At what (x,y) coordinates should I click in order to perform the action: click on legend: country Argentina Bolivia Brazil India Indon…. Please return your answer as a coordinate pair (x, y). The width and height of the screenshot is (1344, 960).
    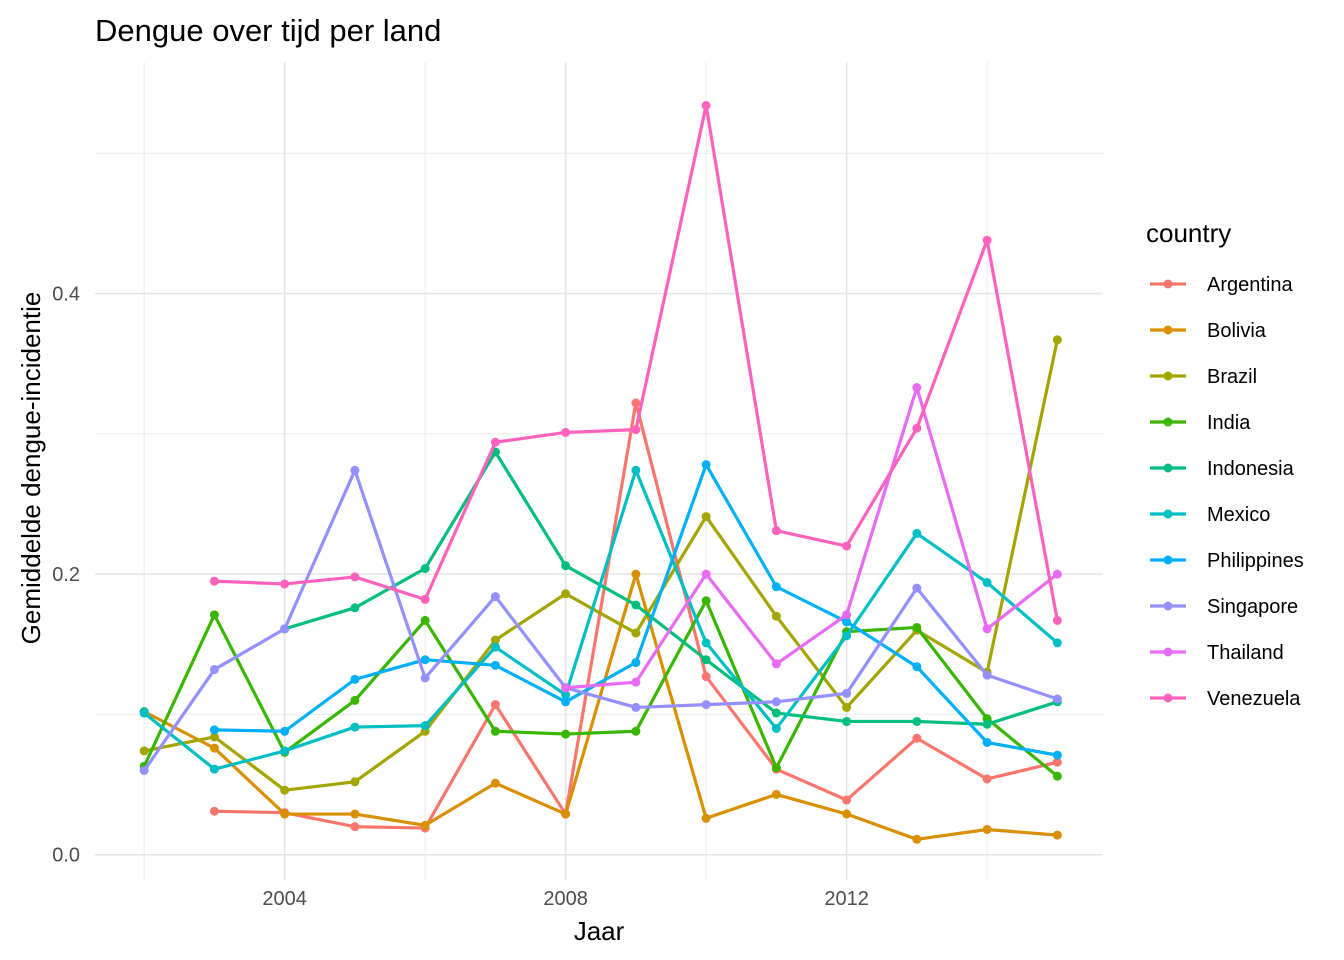
    Looking at the image, I should click on (1225, 464).